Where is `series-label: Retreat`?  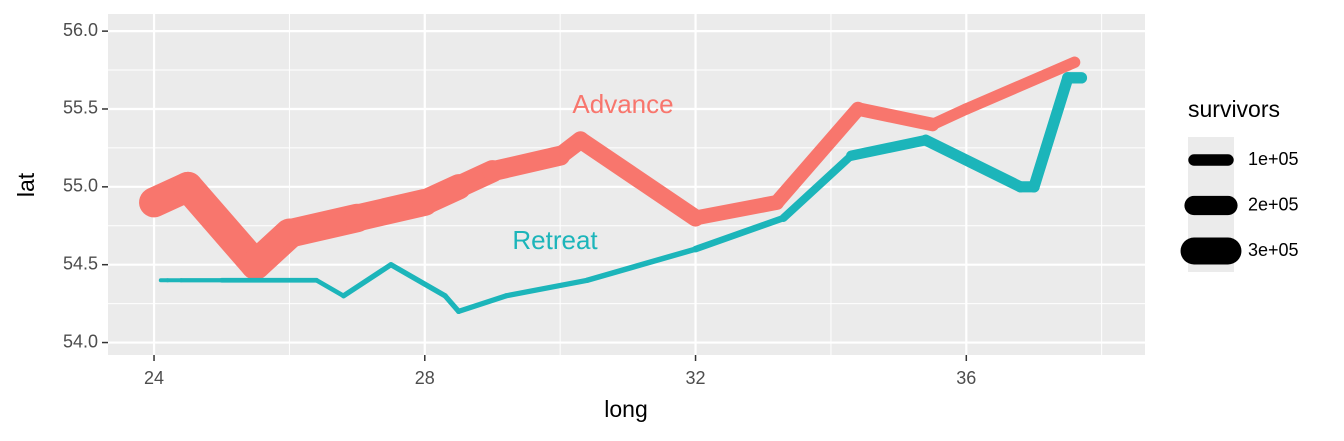
series-label: Retreat is located at coordinates (555, 240).